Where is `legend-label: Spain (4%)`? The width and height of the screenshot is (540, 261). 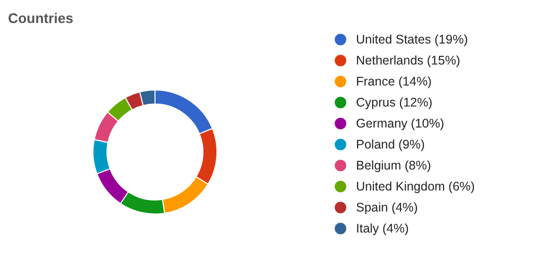 legend-label: Spain (4%) is located at coordinates (387, 207).